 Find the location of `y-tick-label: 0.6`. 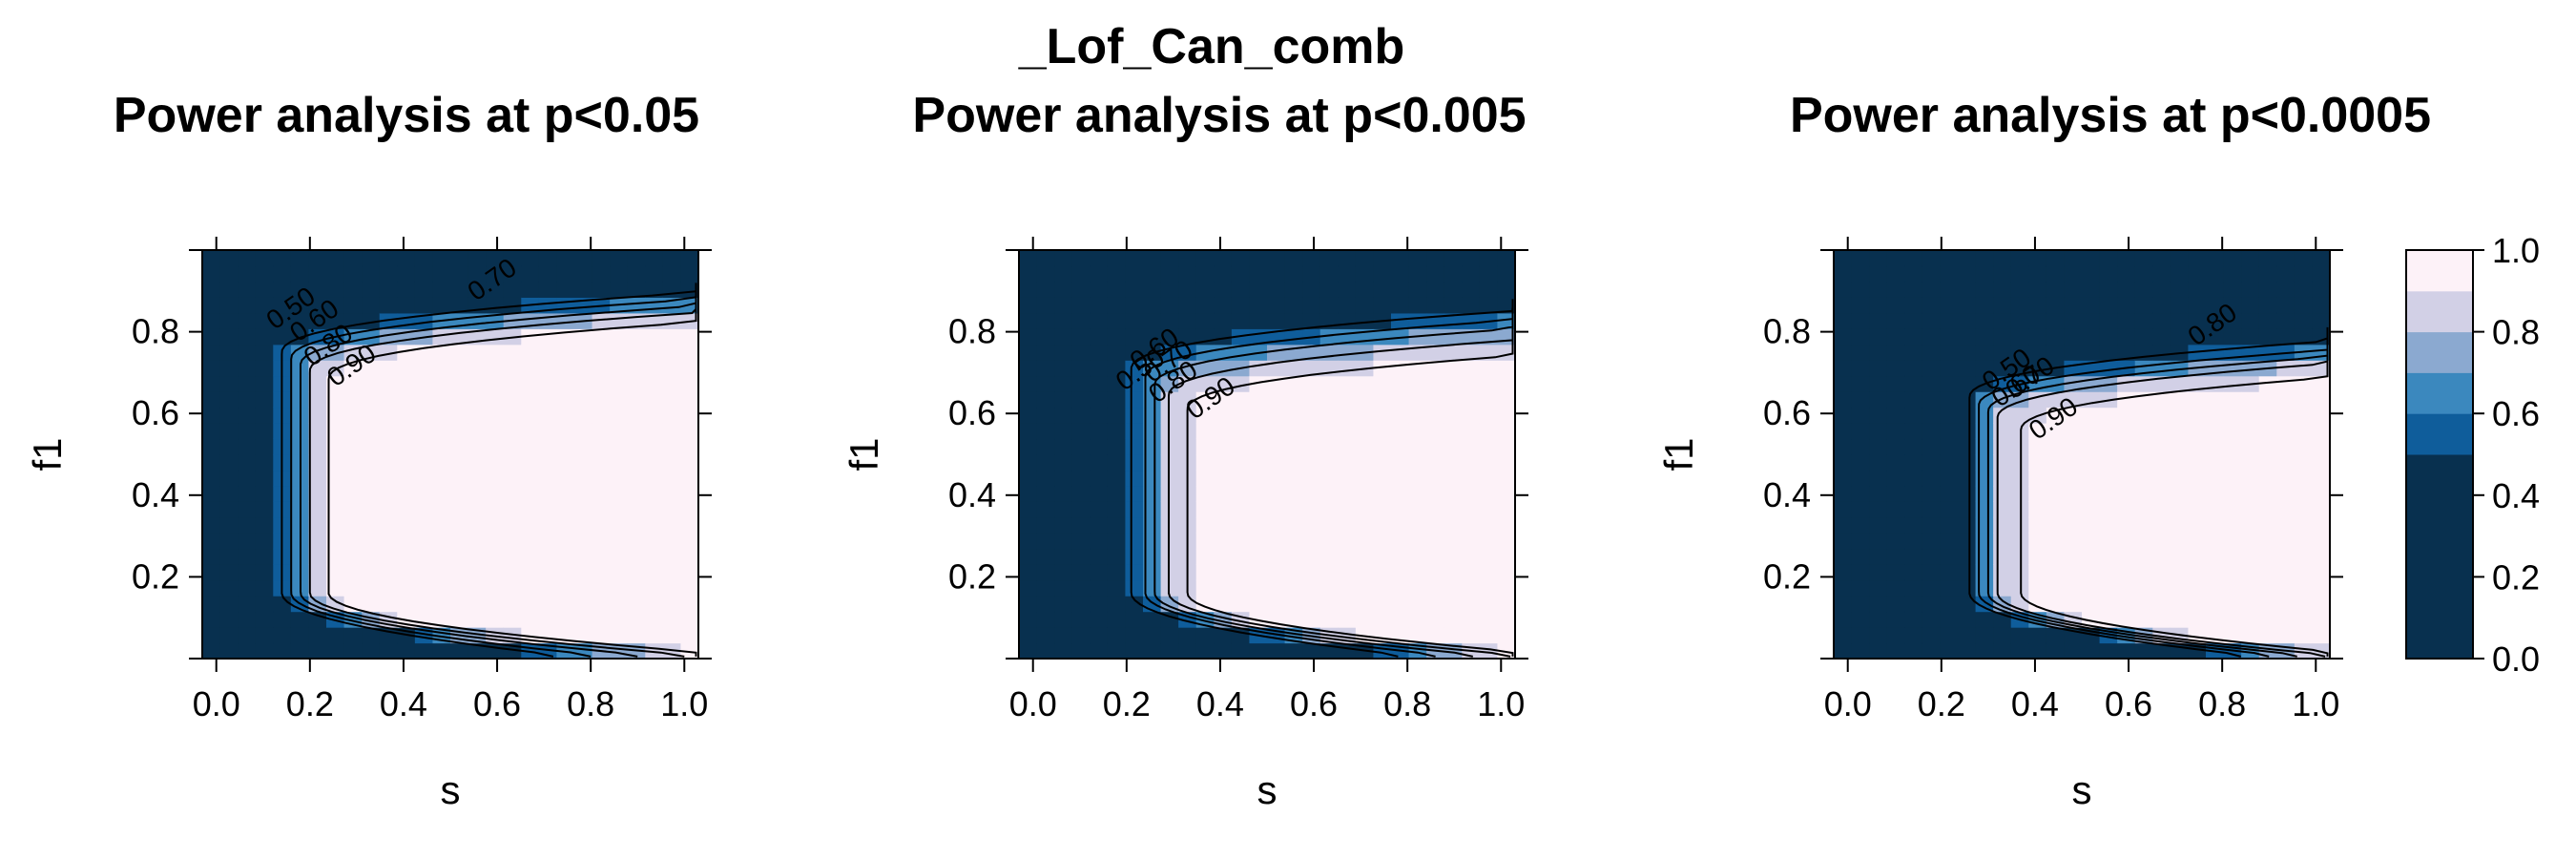

y-tick-label: 0.6 is located at coordinates (972, 412).